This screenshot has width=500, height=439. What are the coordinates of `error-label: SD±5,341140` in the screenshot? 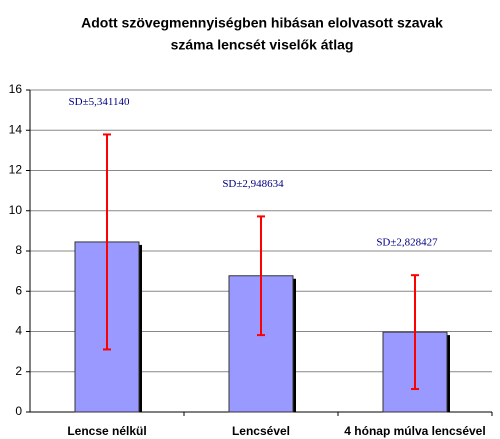 It's located at (99, 102).